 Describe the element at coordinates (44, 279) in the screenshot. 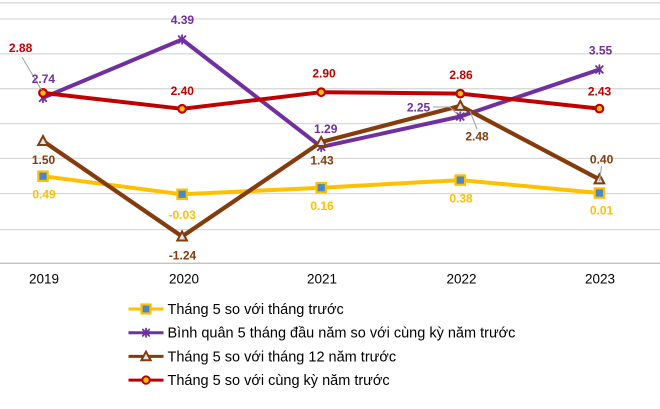

I see `svg-text: 2019` at that location.